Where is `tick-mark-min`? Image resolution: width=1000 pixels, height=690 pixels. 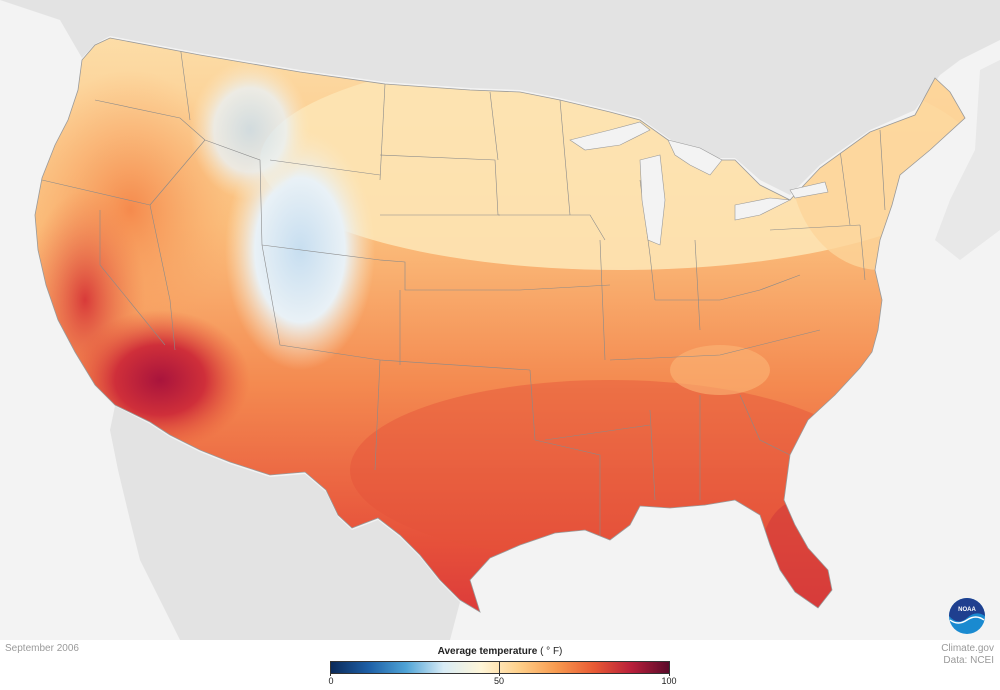
tick-mark-min is located at coordinates (330, 668).